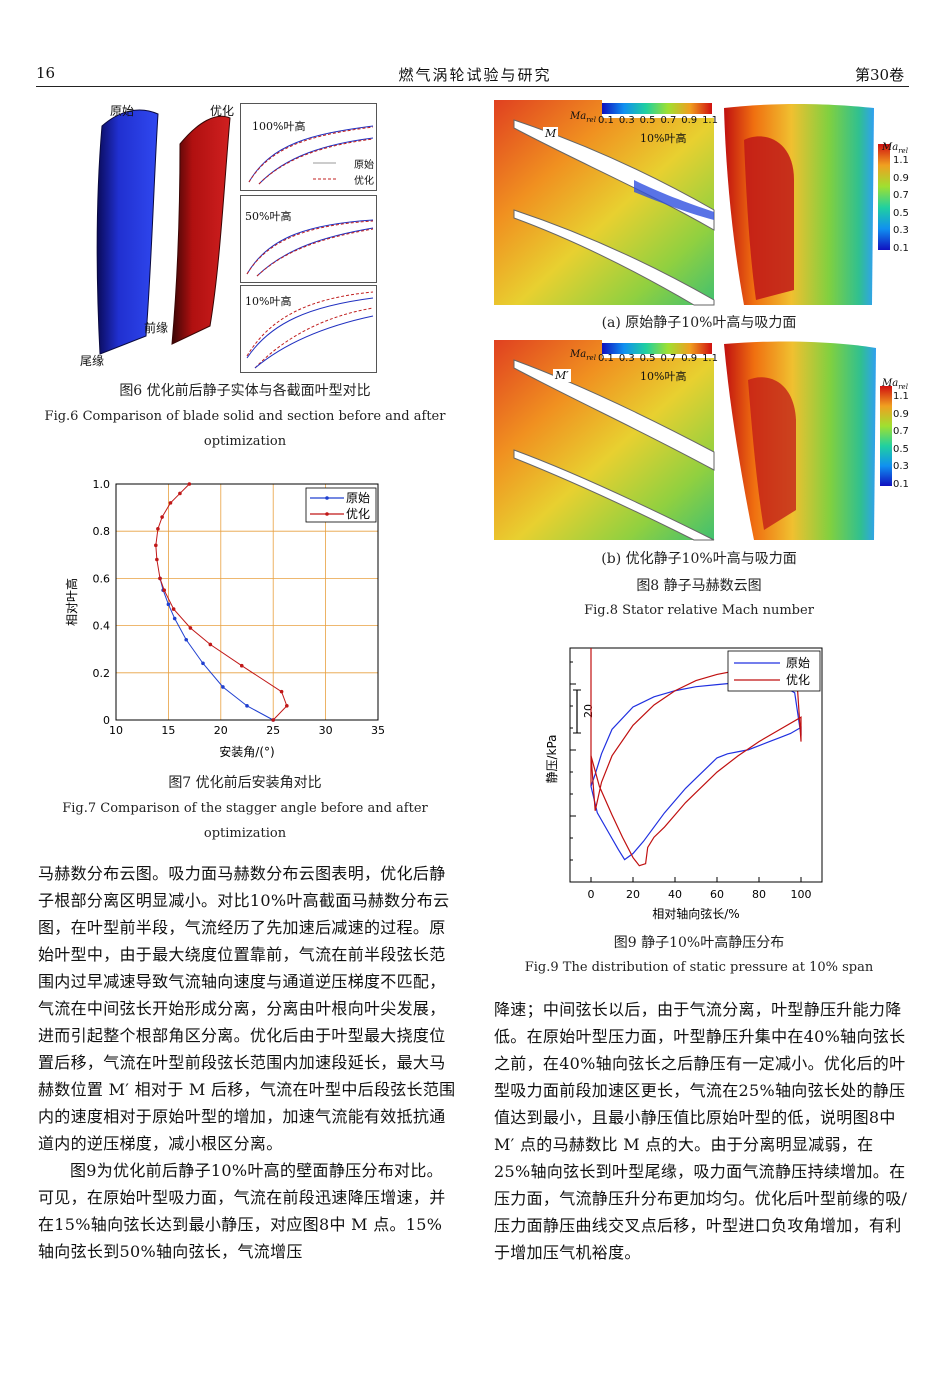 The height and width of the screenshot is (1381, 941). I want to click on fig8b-colorbar-title: Marel, so click(583, 355).